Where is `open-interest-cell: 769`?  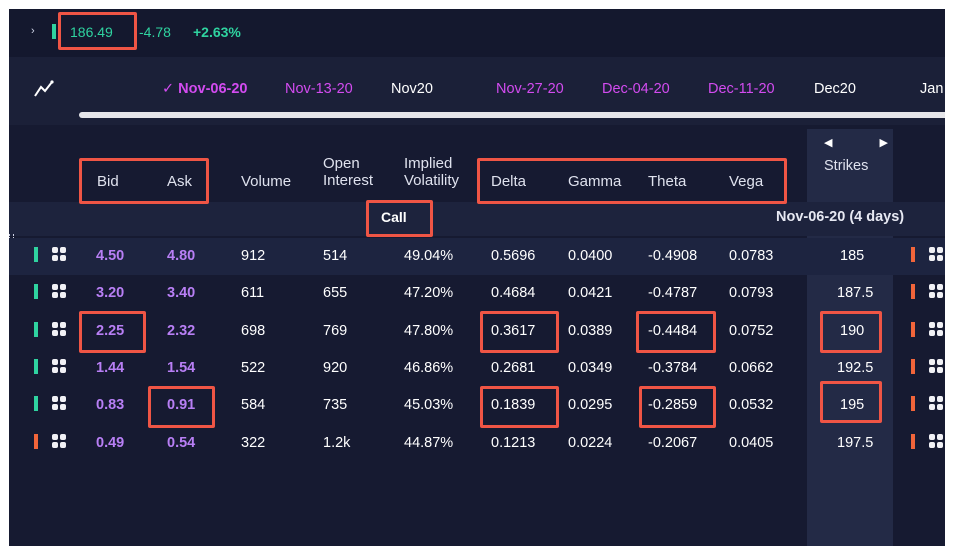
open-interest-cell: 769 is located at coordinates (335, 330).